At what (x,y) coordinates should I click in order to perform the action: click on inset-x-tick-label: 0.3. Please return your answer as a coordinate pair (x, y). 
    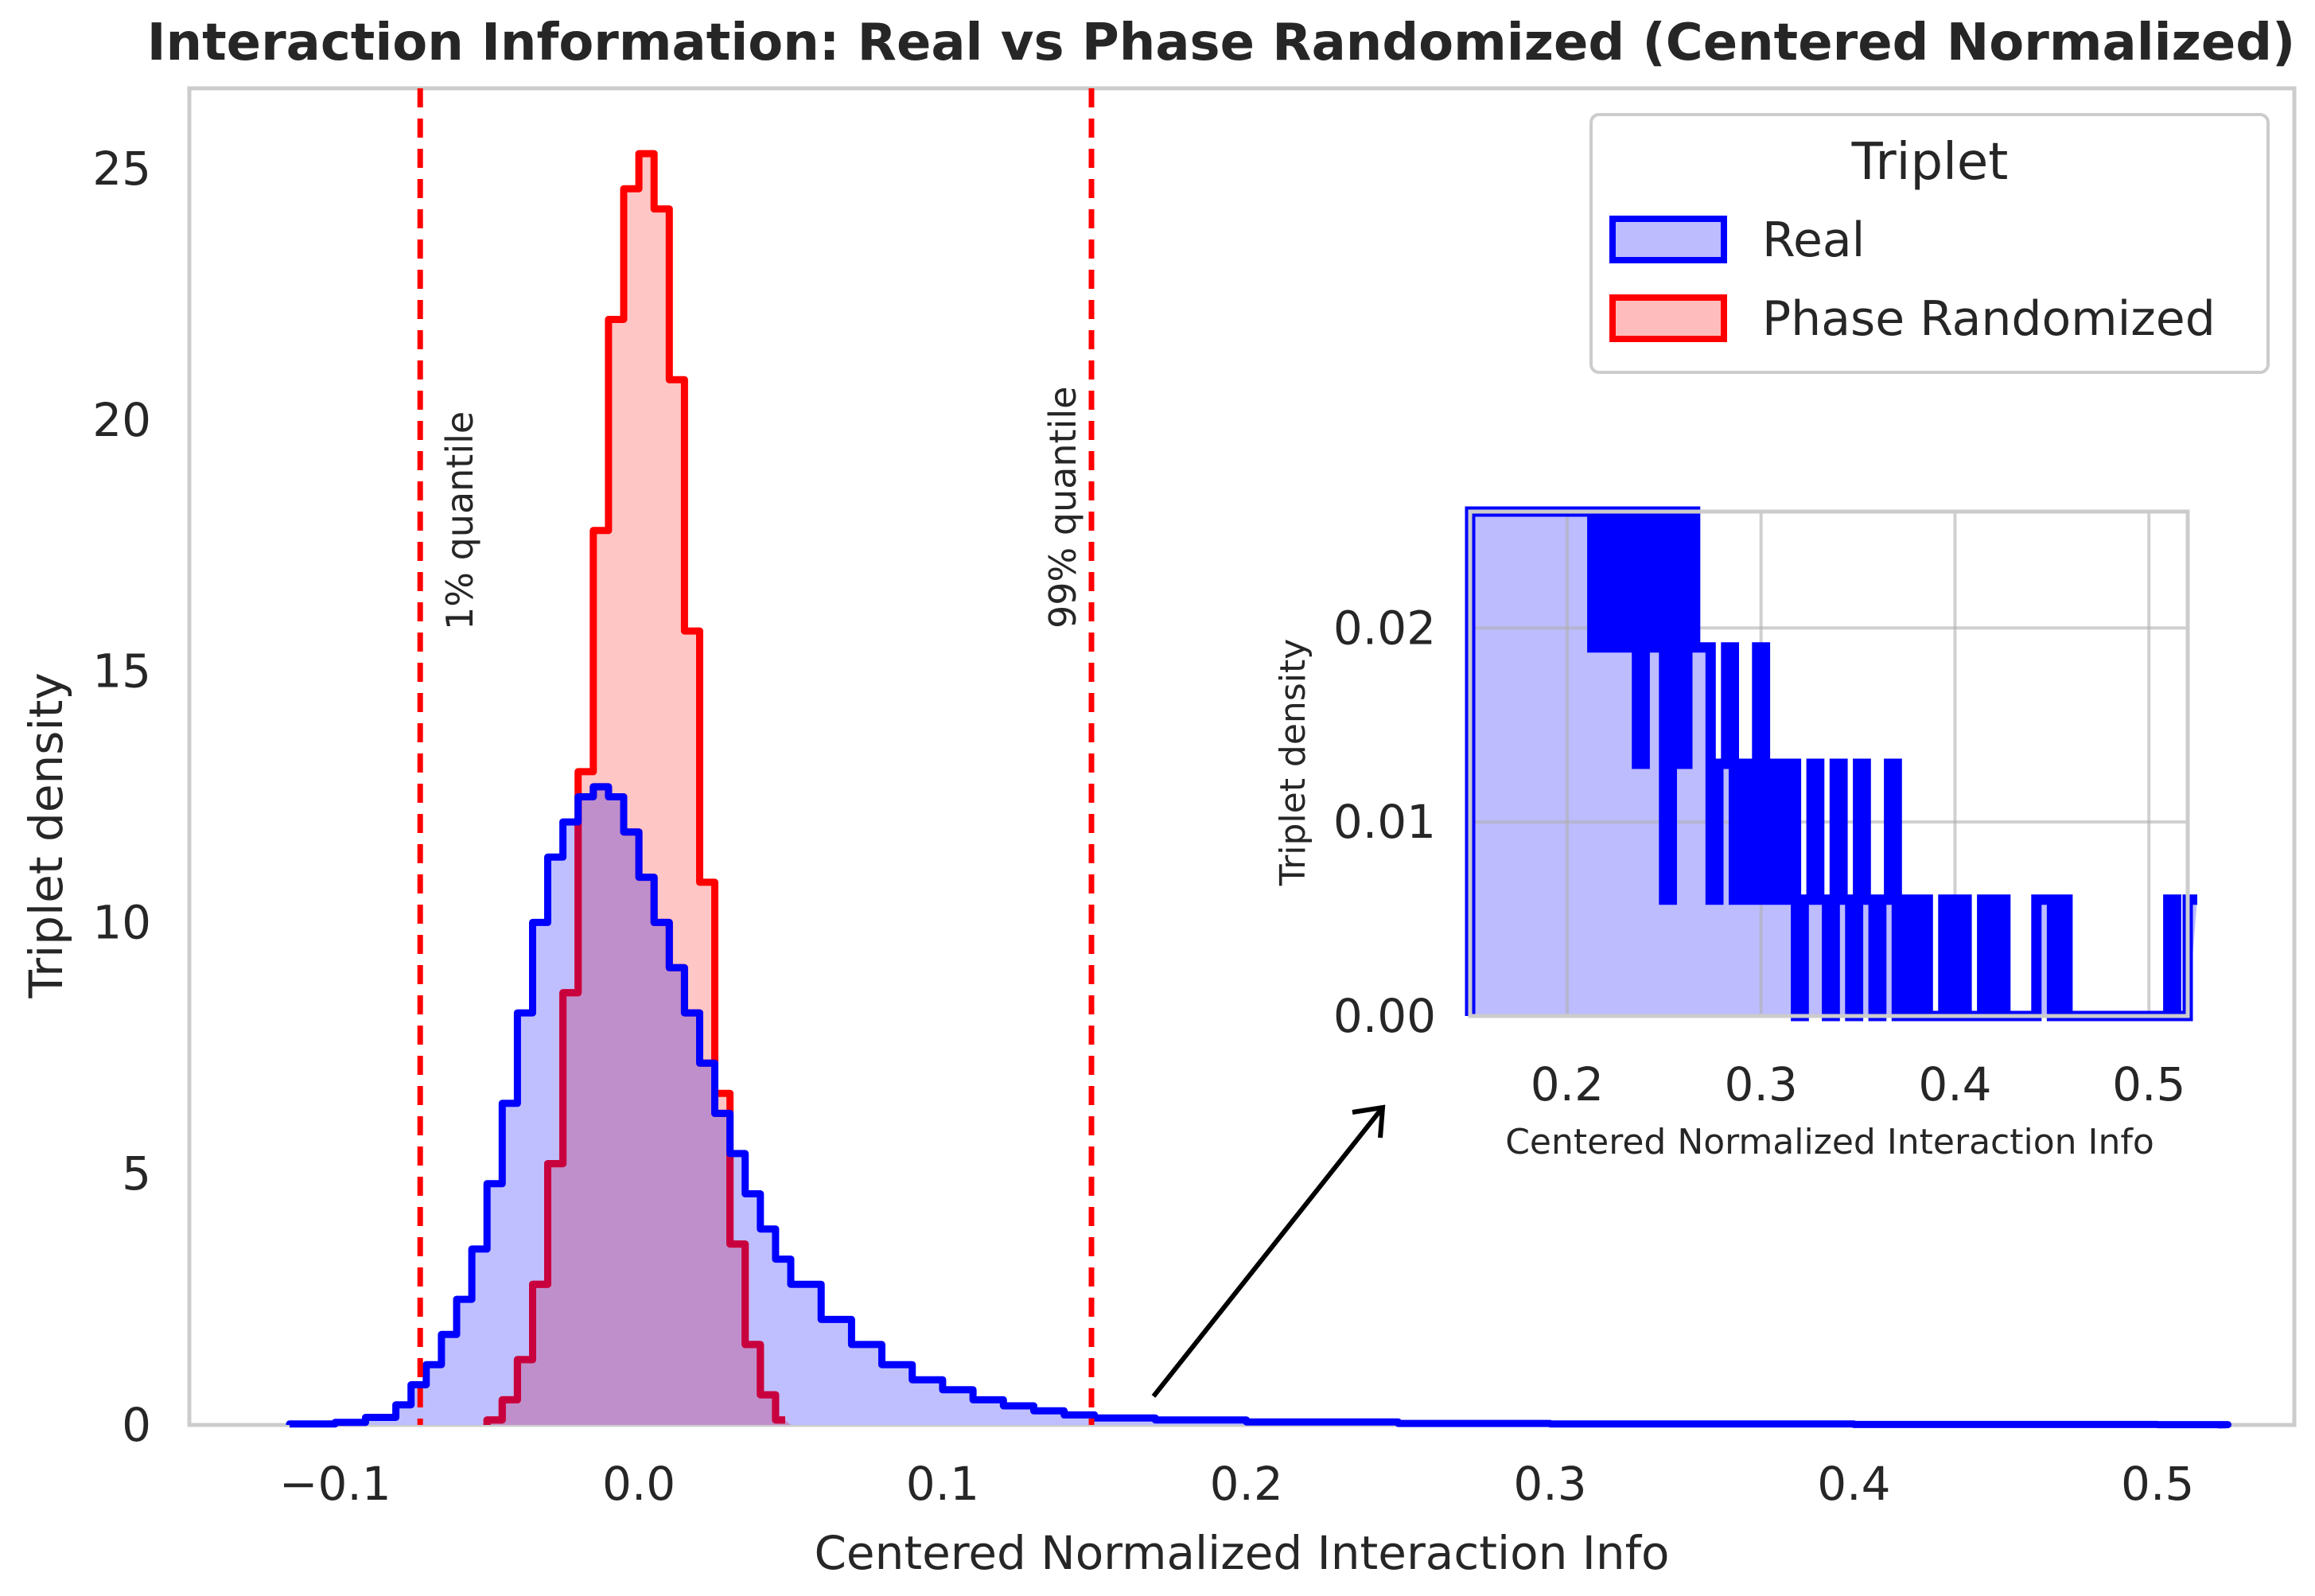
    Looking at the image, I should click on (1761, 1084).